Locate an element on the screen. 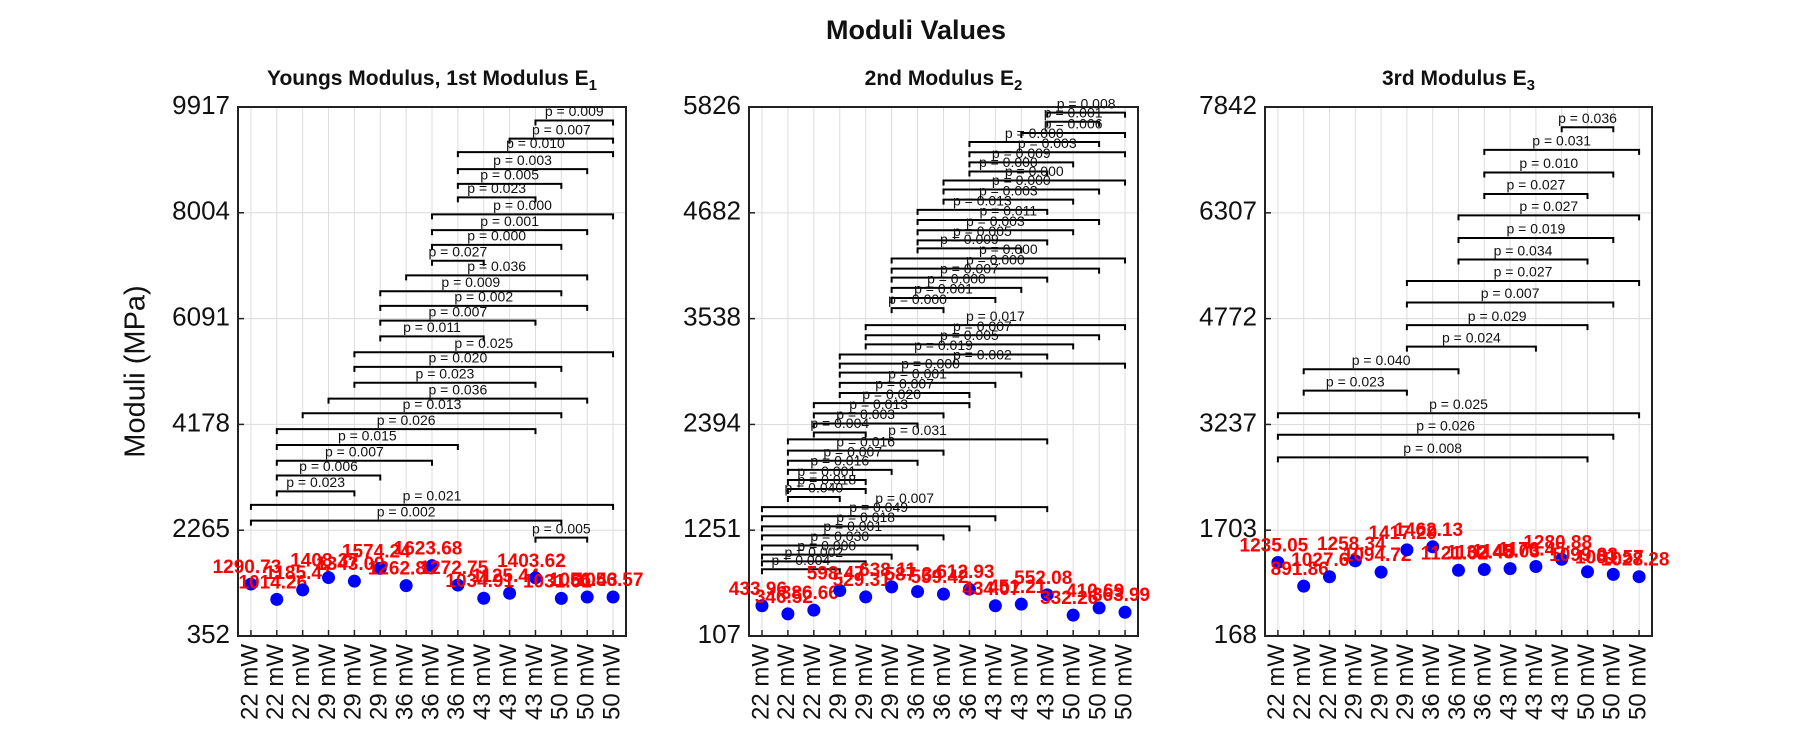 This screenshot has height=750, width=1800. value-label: 1623.68 is located at coordinates (428, 549).